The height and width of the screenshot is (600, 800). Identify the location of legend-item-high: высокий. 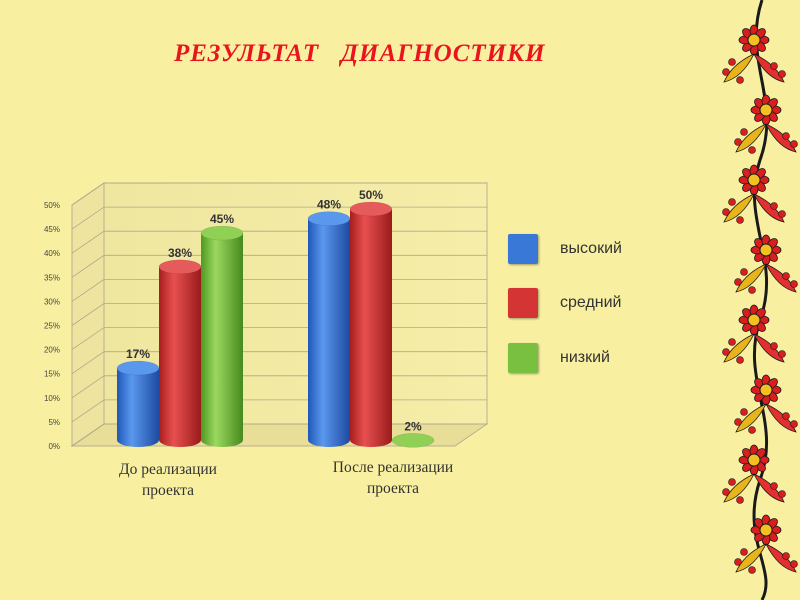
(565, 249).